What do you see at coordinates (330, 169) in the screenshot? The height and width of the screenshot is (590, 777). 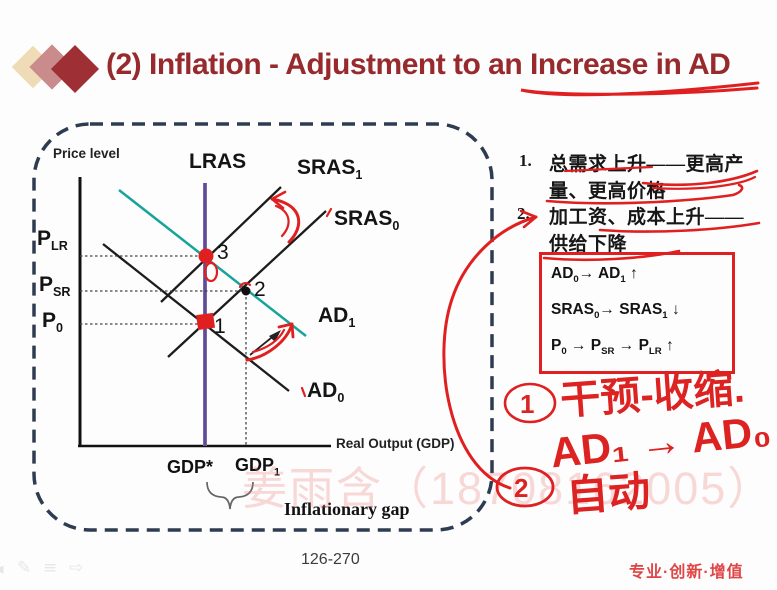 I see `sras1-label: SRAS1` at bounding box center [330, 169].